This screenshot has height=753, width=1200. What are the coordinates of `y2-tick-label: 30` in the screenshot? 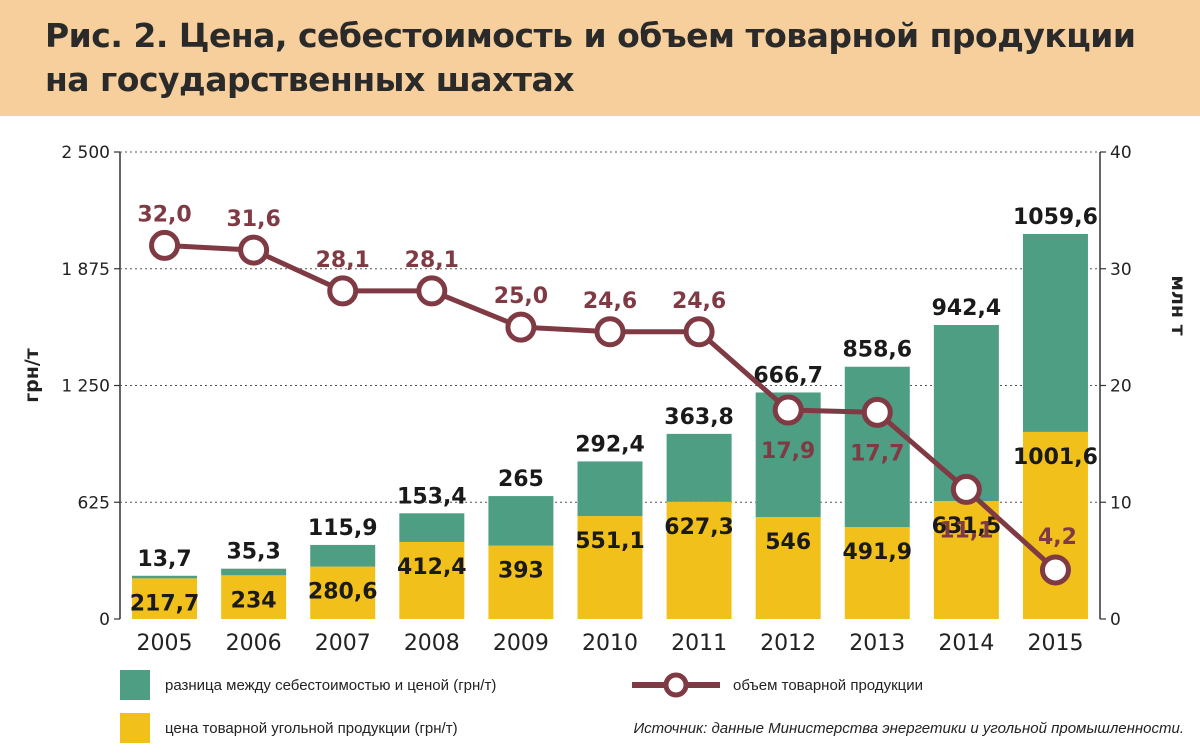 It's located at (1121, 270).